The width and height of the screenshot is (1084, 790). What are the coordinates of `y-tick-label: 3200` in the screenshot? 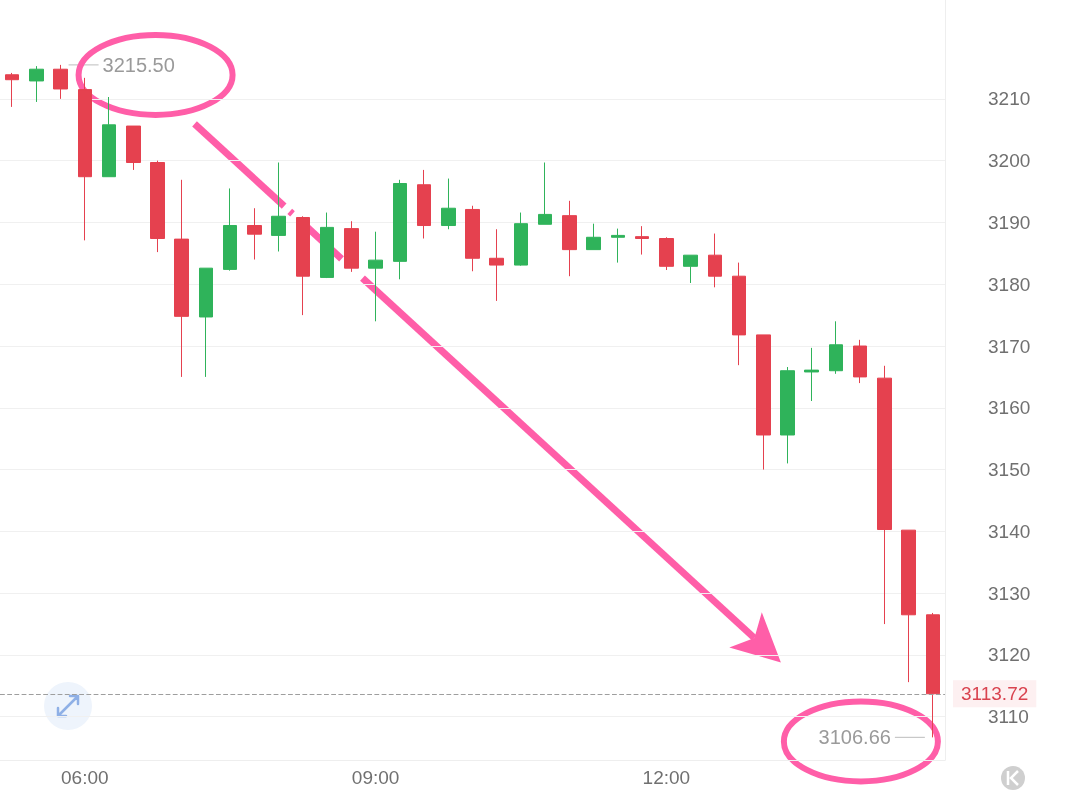 It's located at (1009, 161).